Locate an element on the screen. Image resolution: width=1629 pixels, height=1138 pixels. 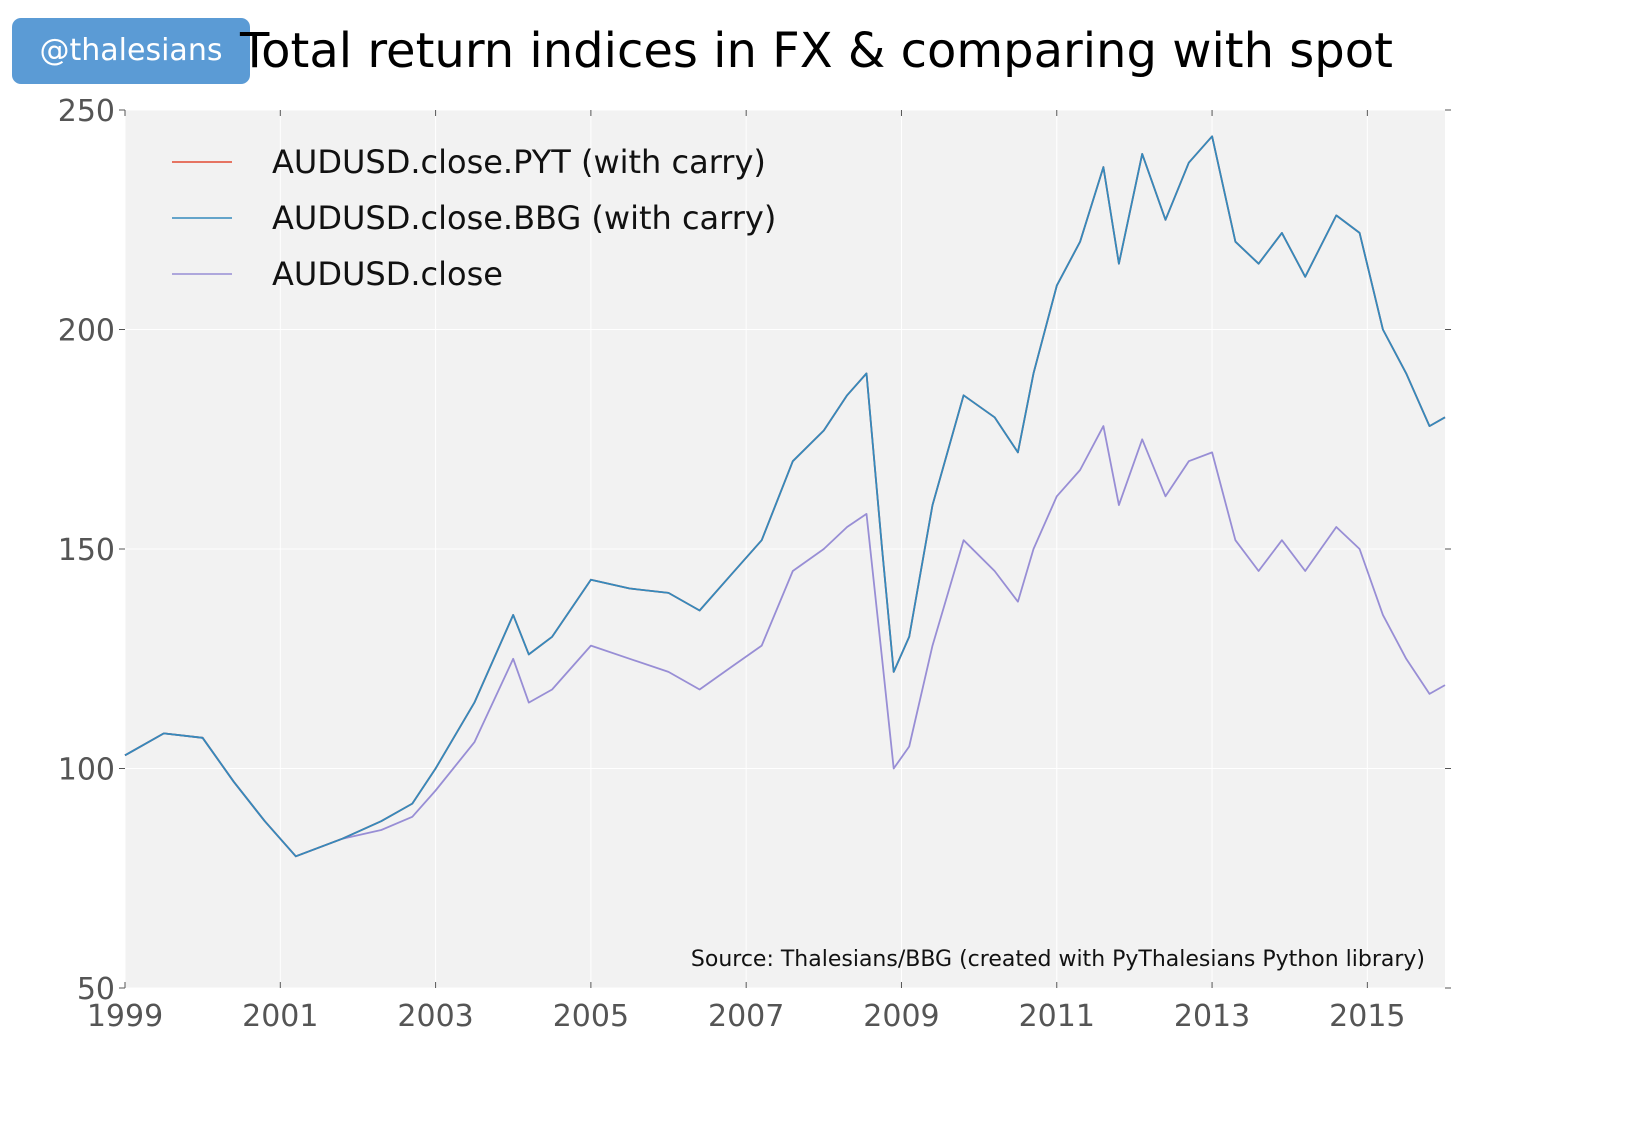
y-tick-label: 100 is located at coordinates (86, 770).